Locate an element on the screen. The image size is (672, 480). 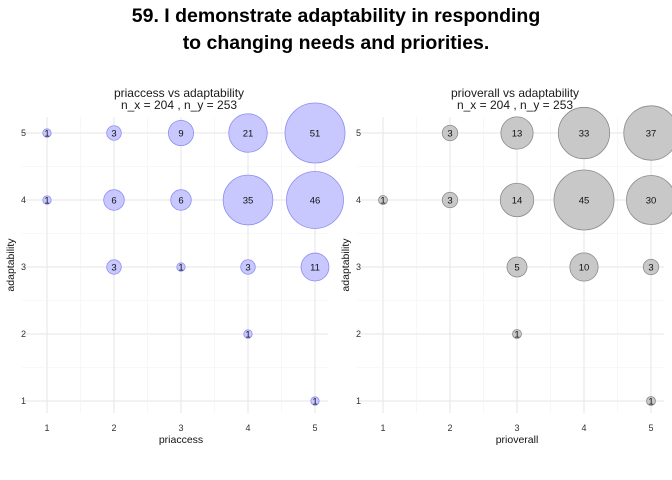
bubble-count-label: 9 is located at coordinates (180, 133).